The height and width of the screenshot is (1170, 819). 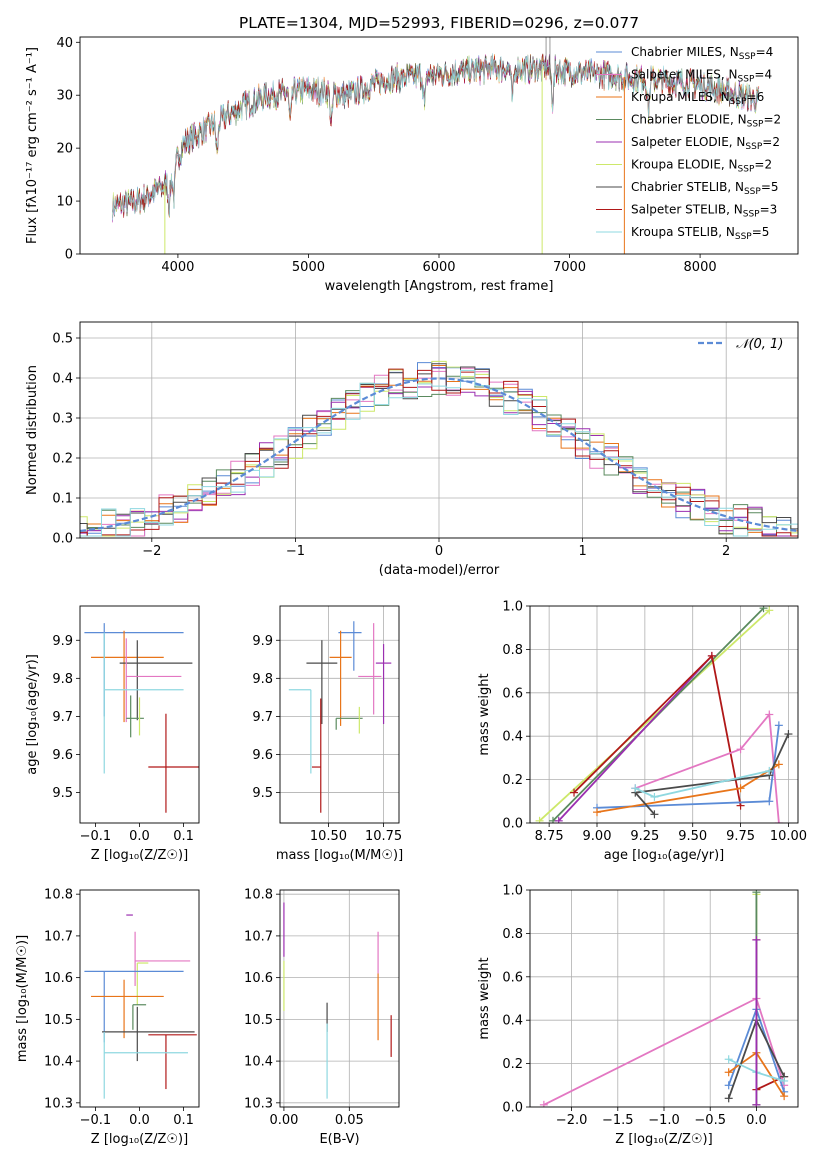 I want to click on x-axis-label: Z [log₁₀(Z/Z☉)], so click(x=663, y=1139).